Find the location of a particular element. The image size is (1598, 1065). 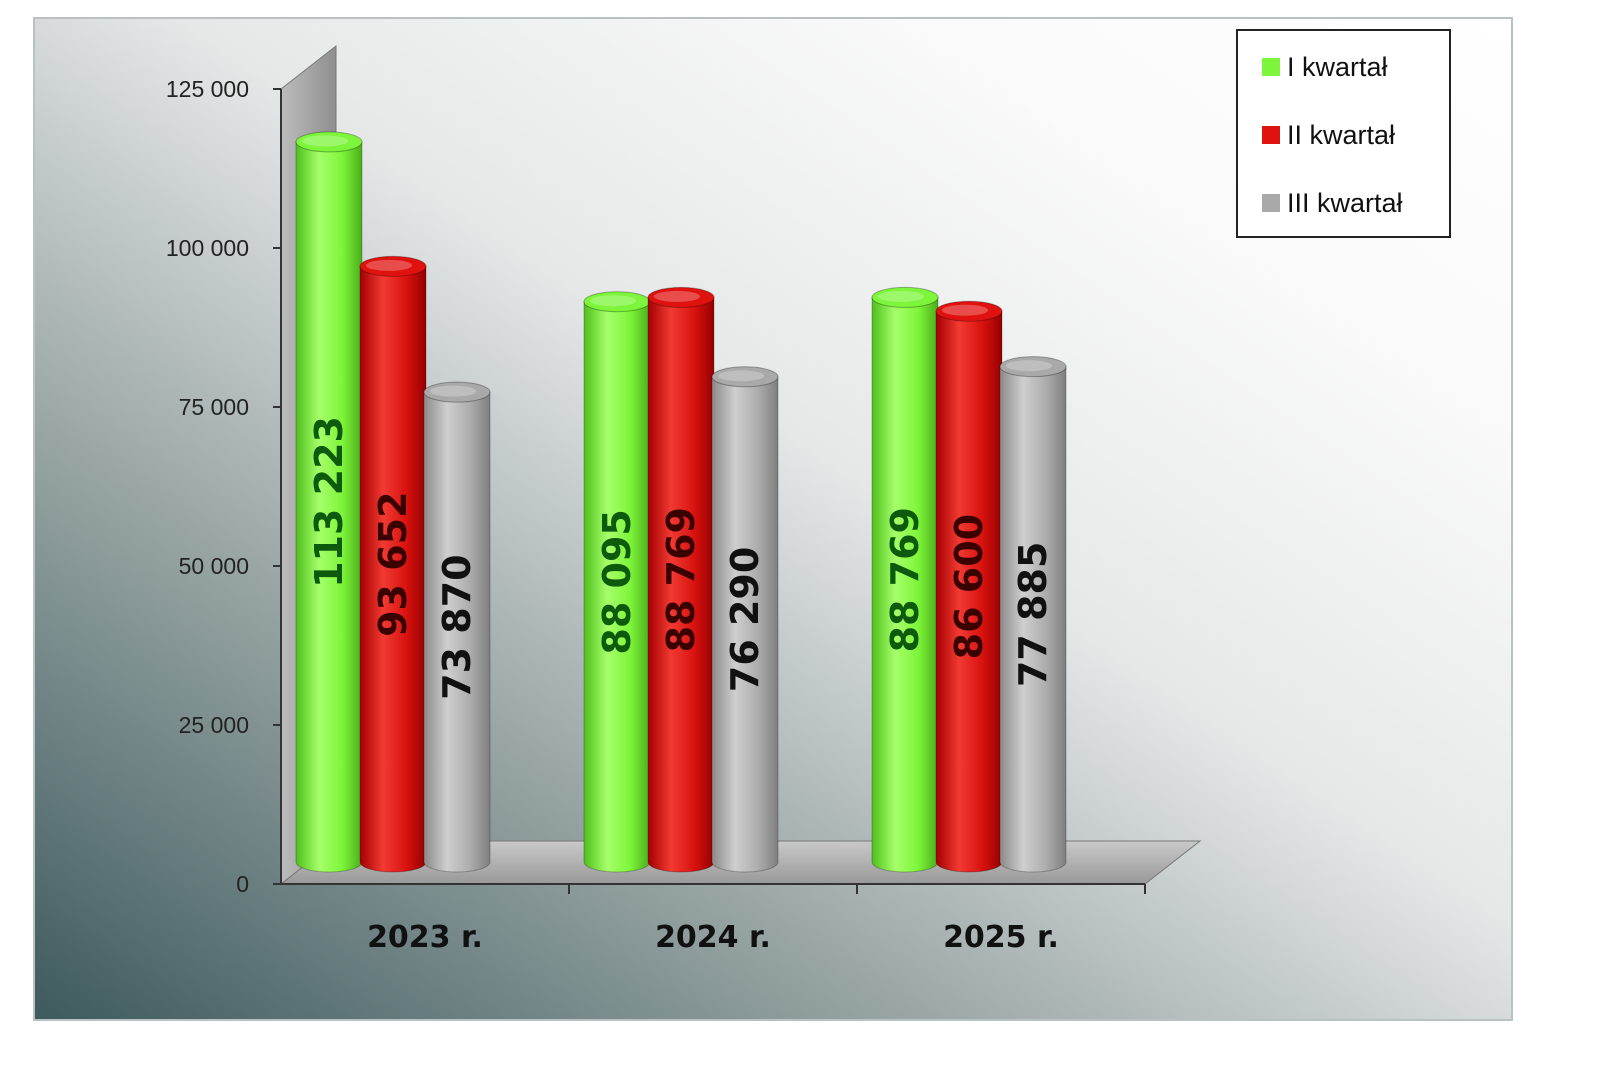

y-tick-label: 125 000 is located at coordinates (207, 89).